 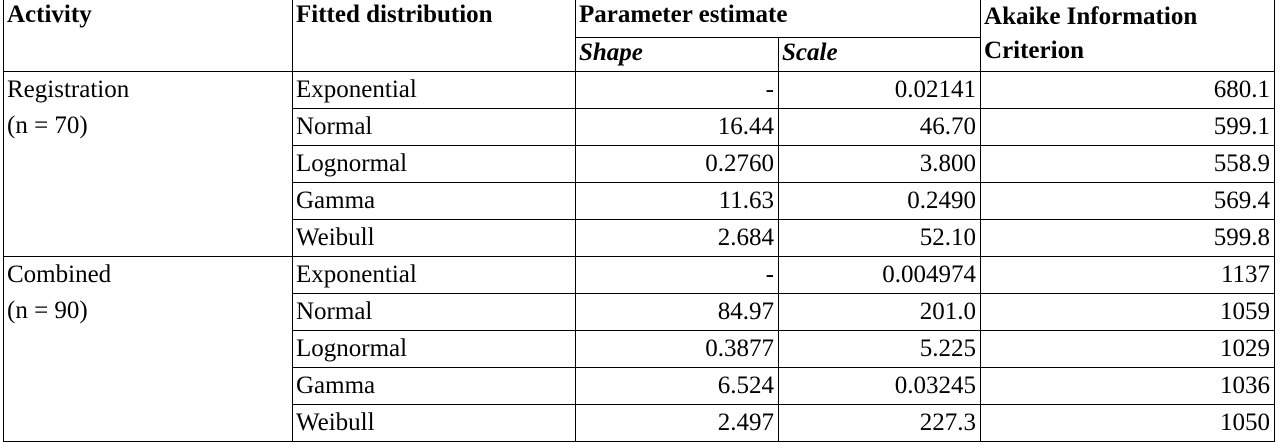 I want to click on scale-cell: 46.70, so click(x=879, y=127).